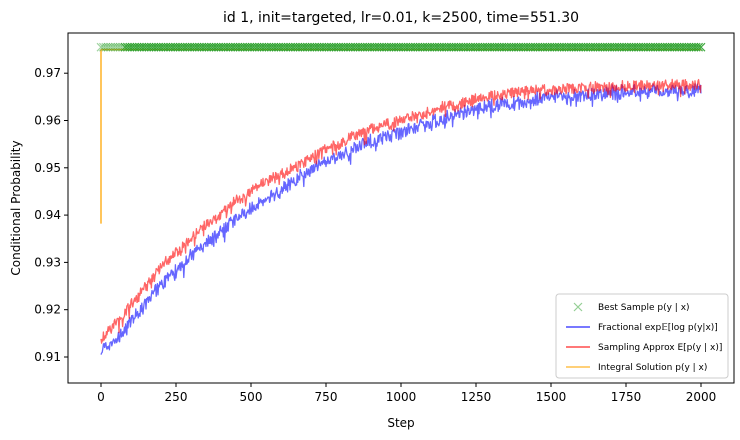 The width and height of the screenshot is (740, 440). What do you see at coordinates (47, 310) in the screenshot?
I see `y-tick-label: 0.92` at bounding box center [47, 310].